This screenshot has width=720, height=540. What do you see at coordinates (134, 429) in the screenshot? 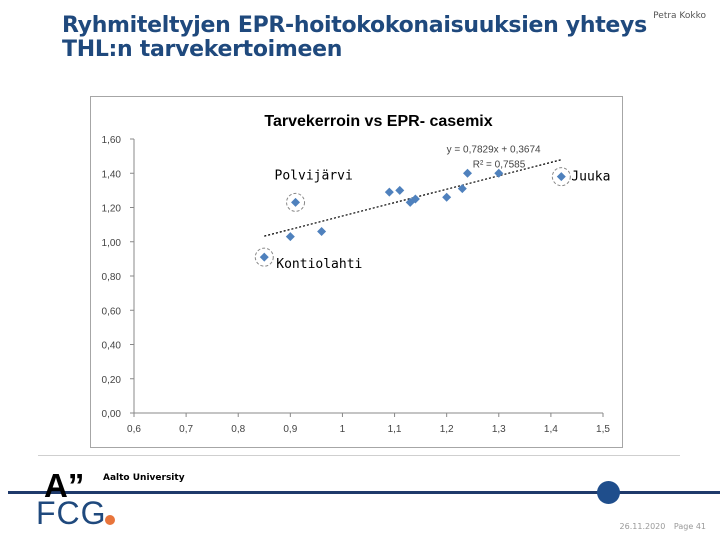
I see `x-tick-label: 0,6` at bounding box center [134, 429].